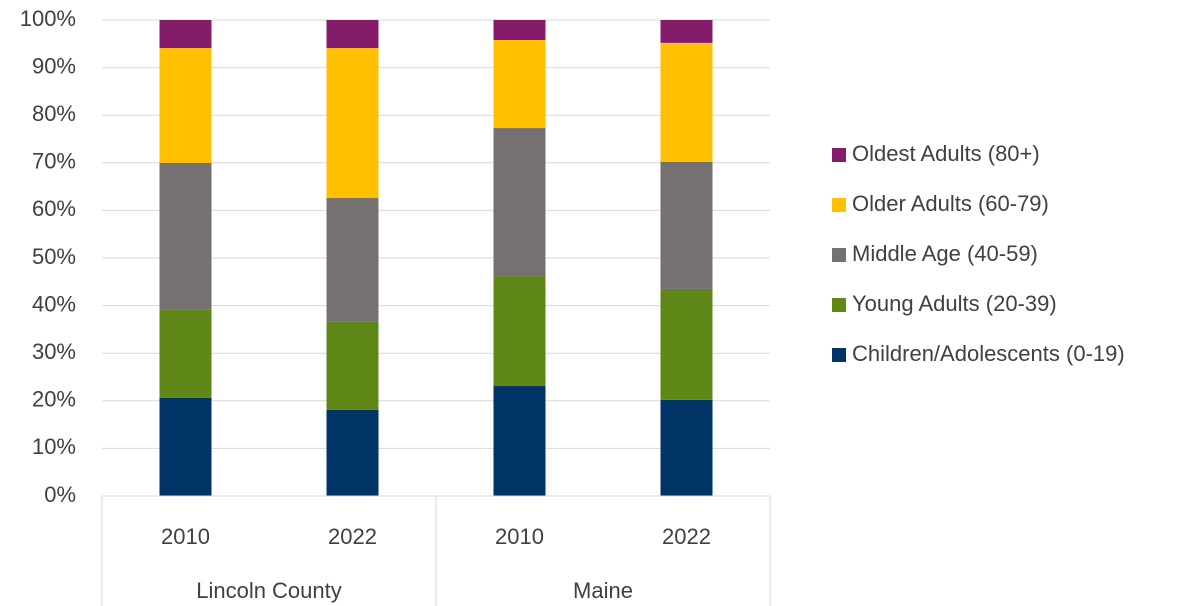 Image resolution: width=1181 pixels, height=606 pixels. What do you see at coordinates (54, 65) in the screenshot?
I see `y-tick-label: 90%` at bounding box center [54, 65].